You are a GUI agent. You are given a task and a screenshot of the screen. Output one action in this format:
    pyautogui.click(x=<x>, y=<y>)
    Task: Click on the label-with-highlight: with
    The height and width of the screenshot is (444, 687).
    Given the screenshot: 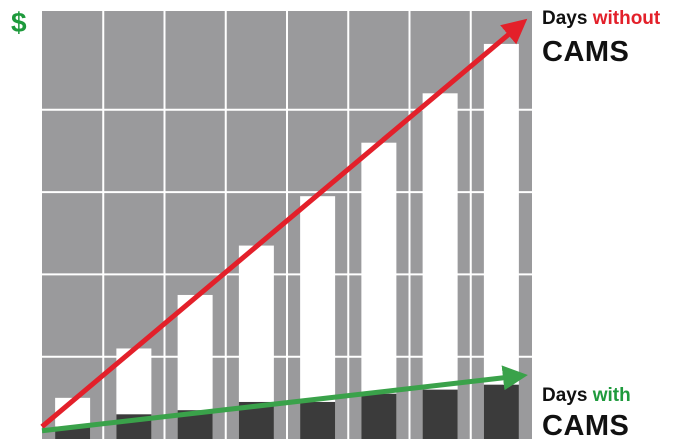 What is the action you would take?
    pyautogui.click(x=611, y=395)
    